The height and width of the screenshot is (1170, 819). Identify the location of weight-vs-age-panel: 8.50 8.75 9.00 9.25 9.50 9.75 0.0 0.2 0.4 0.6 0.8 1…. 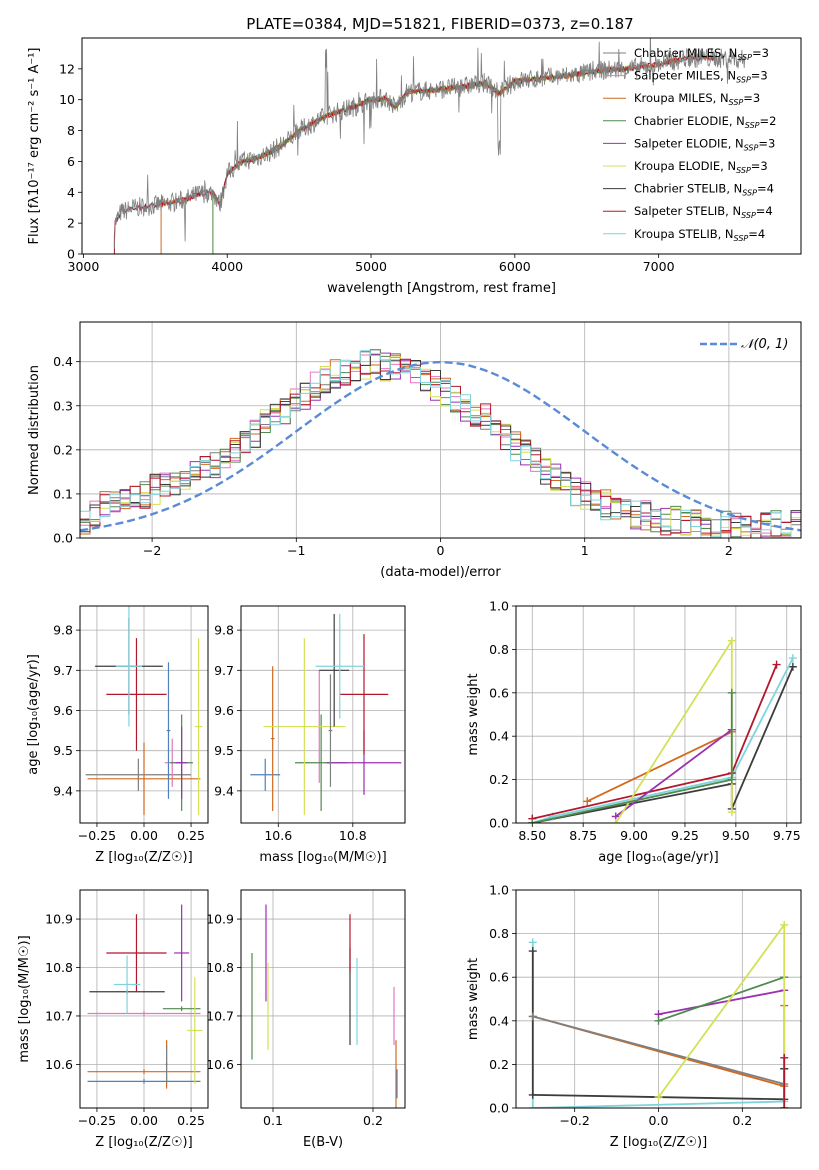
(634, 732).